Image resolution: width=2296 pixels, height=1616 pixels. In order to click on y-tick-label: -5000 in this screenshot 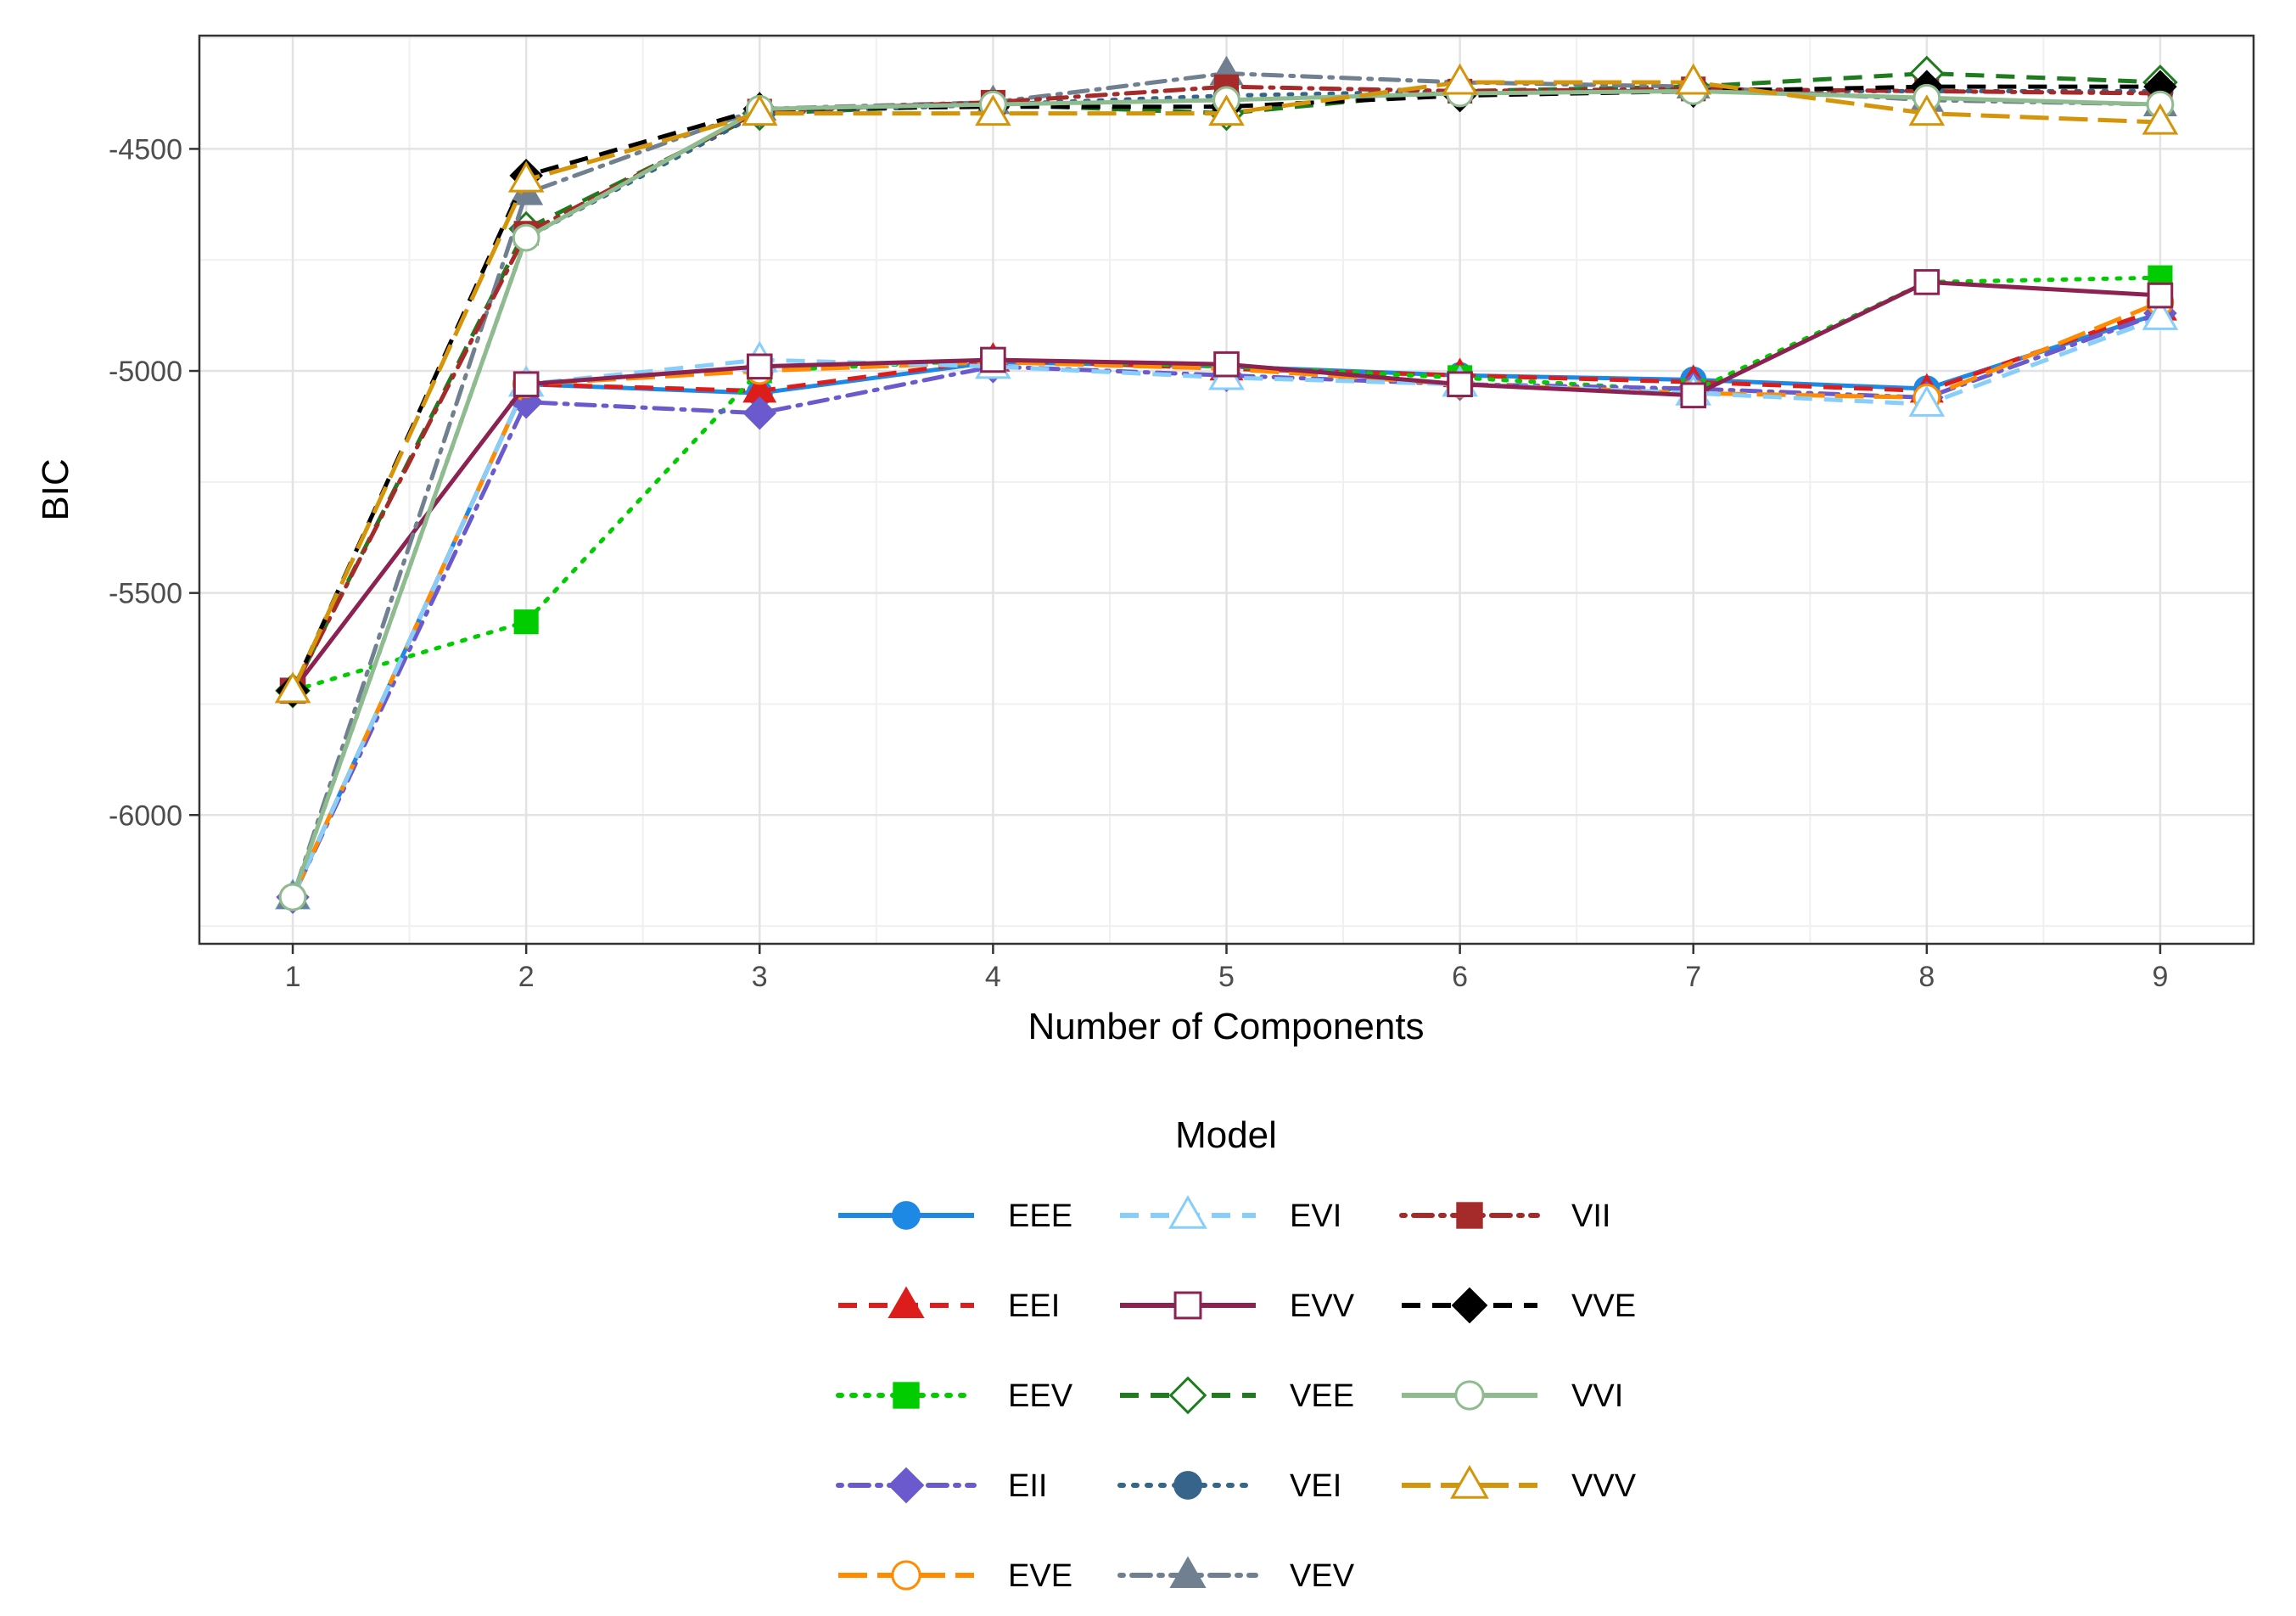, I will do `click(145, 372)`.